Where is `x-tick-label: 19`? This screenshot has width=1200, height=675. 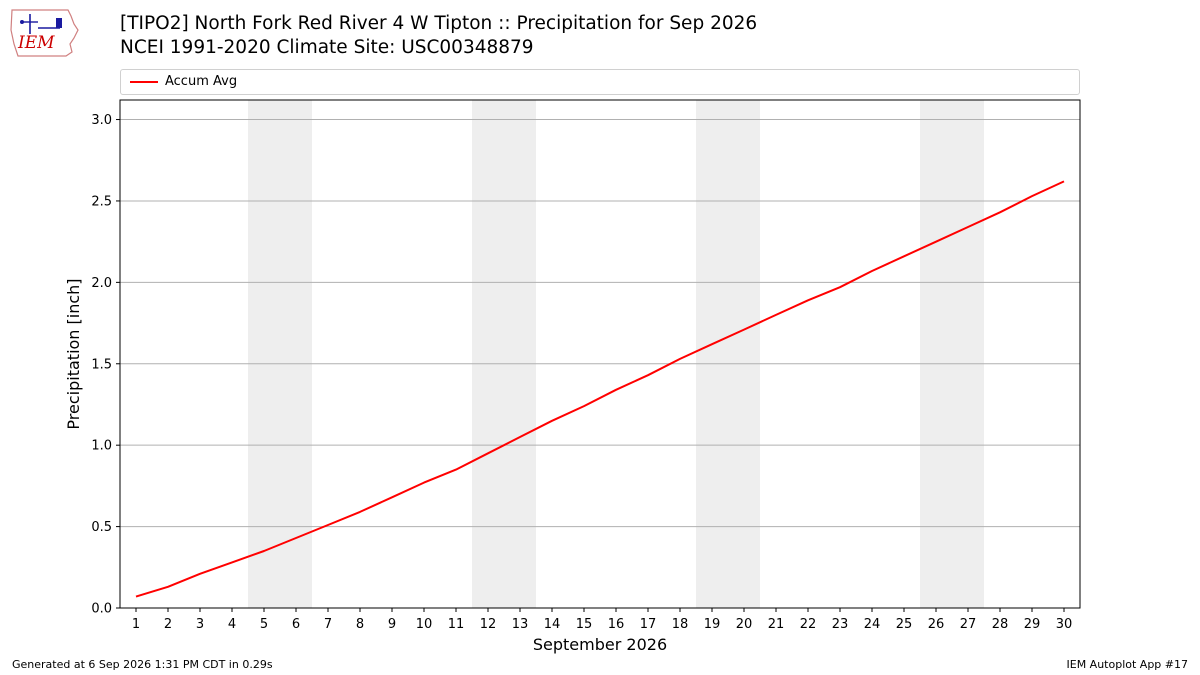
x-tick-label: 19 is located at coordinates (712, 624).